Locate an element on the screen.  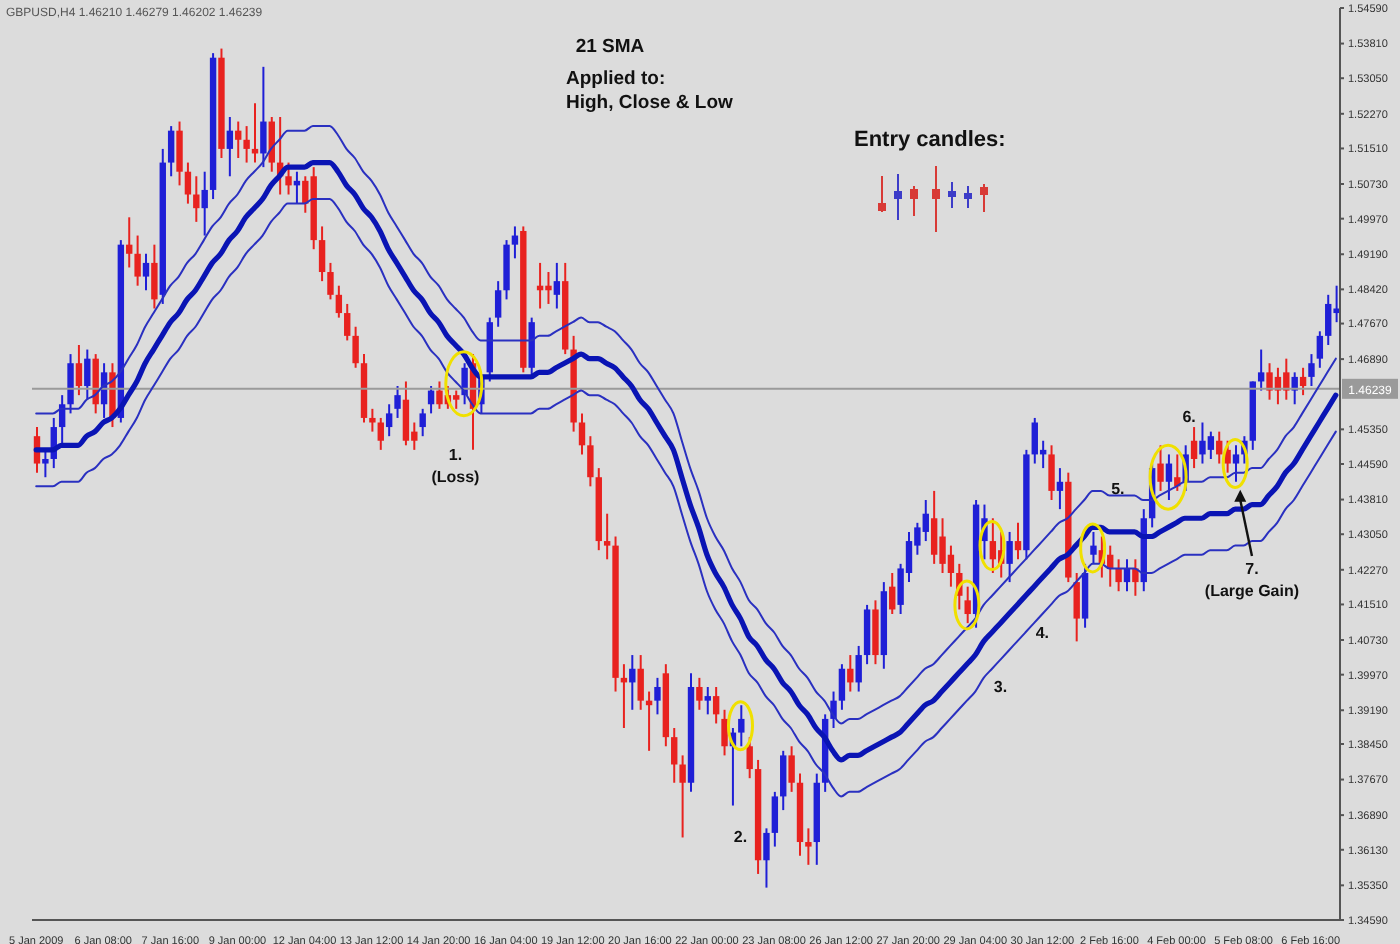
annotation: High, Close & Low is located at coordinates (650, 103).